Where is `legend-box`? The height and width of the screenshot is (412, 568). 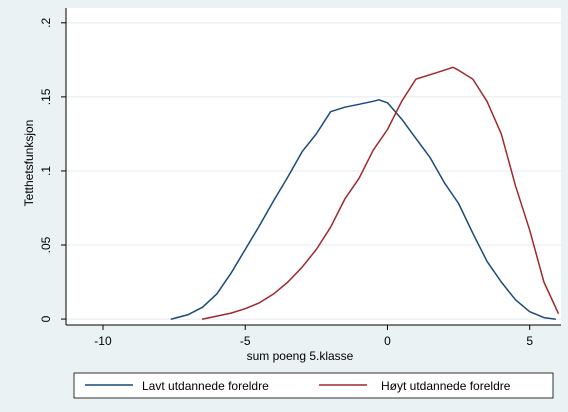
legend-box is located at coordinates (313, 385).